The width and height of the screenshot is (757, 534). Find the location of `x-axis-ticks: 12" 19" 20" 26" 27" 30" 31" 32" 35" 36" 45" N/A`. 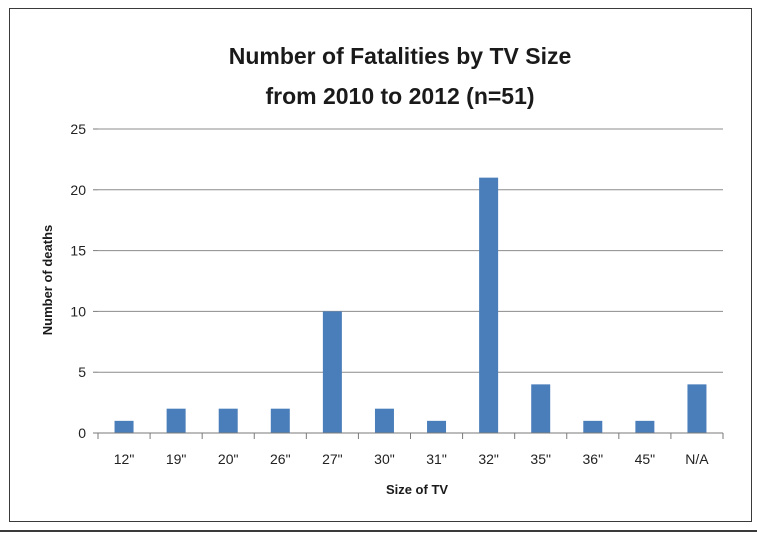

x-axis-ticks: 12" 19" 20" 26" 27" 30" 31" 32" 35" 36" 45" N/A is located at coordinates (410, 450).